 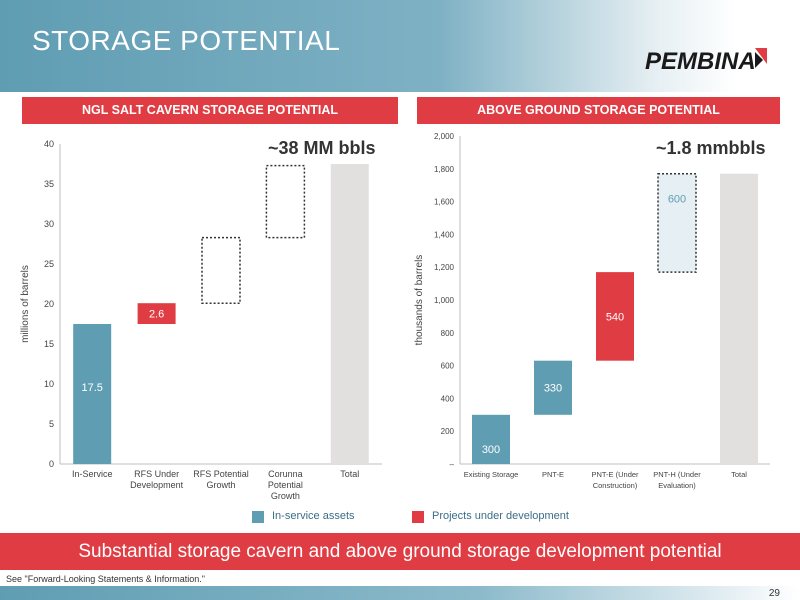 I want to click on y-tick-label: 35, so click(x=49, y=184).